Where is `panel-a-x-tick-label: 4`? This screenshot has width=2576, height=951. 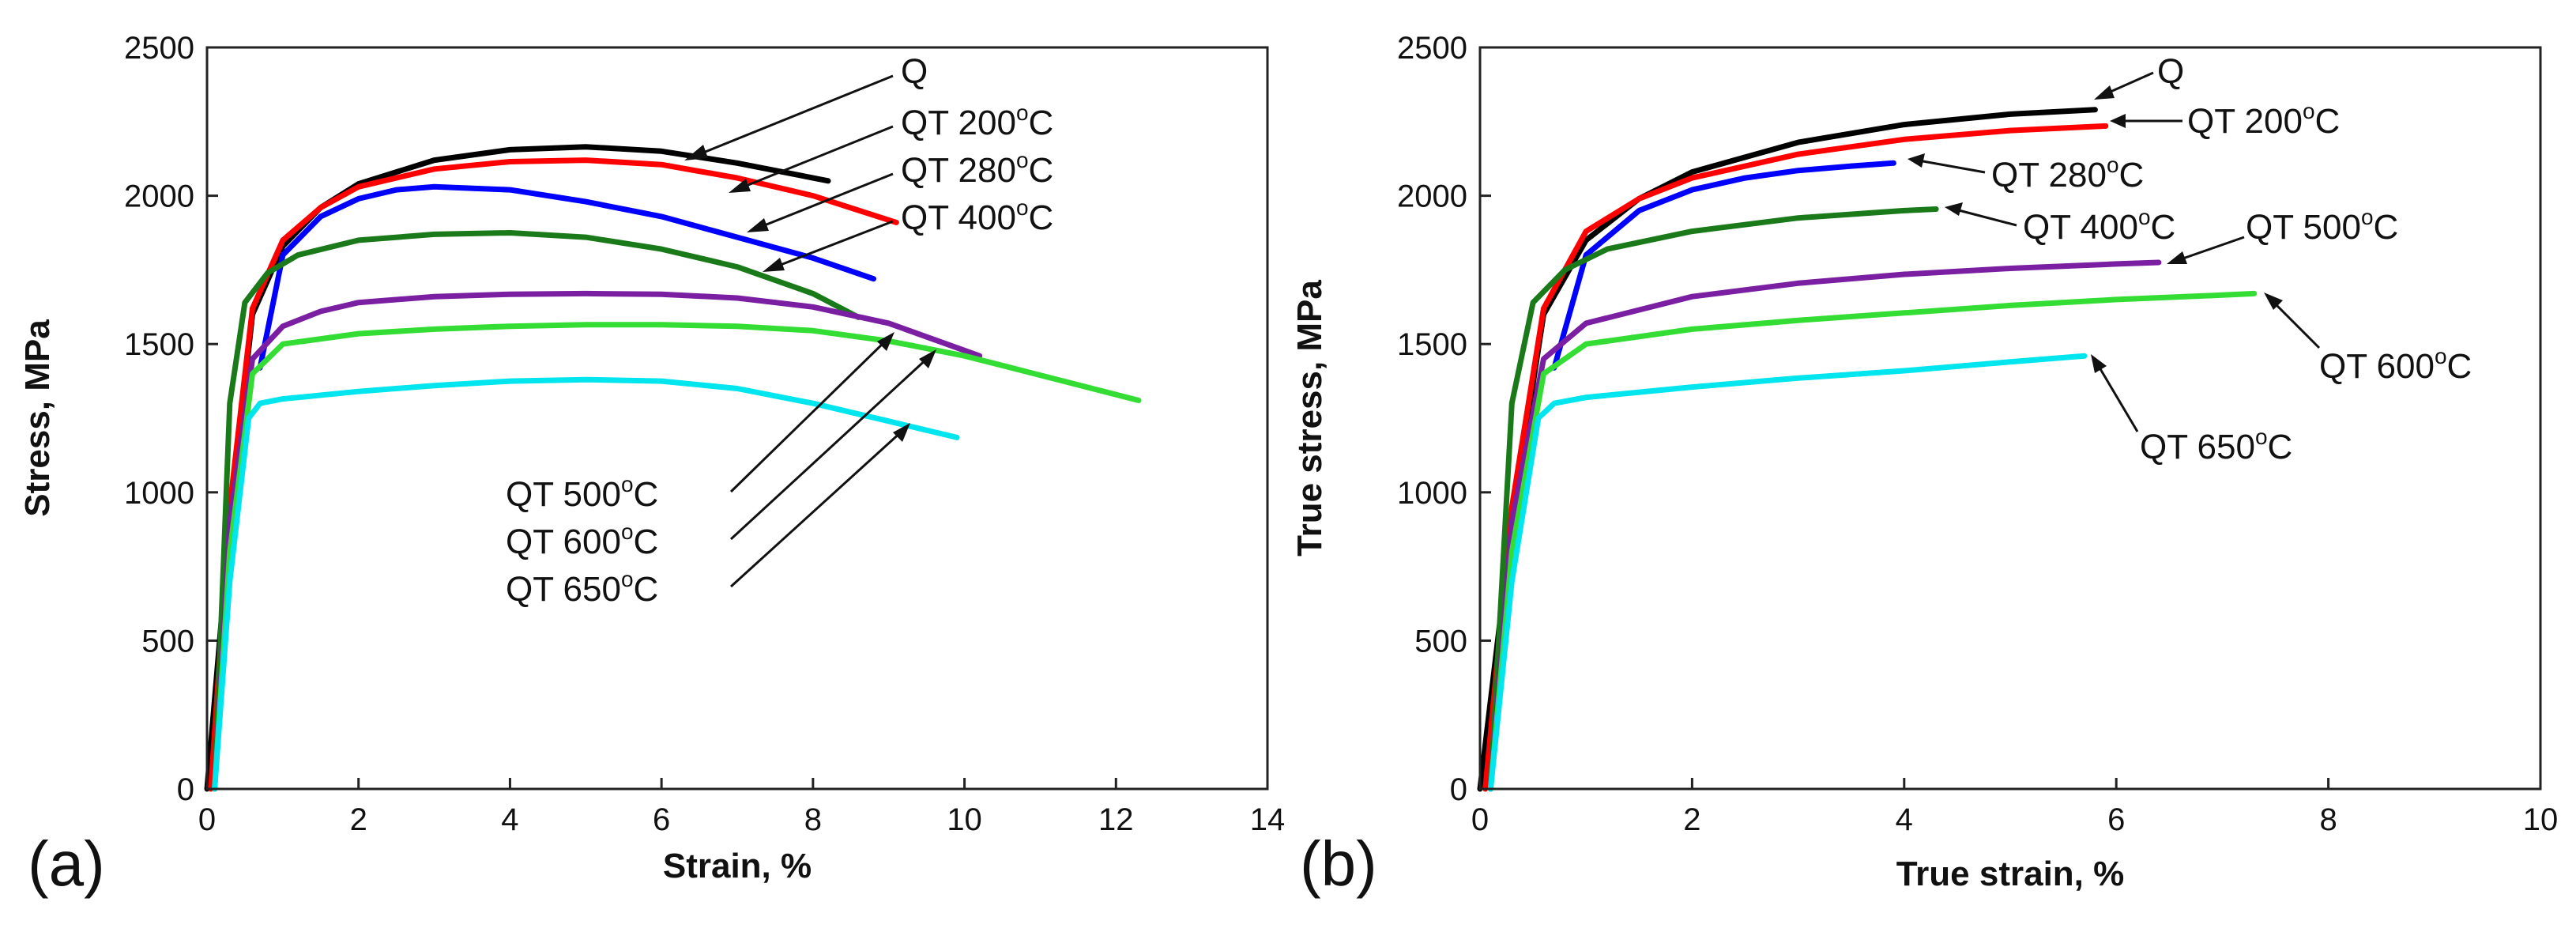 panel-a-x-tick-label: 4 is located at coordinates (509, 819).